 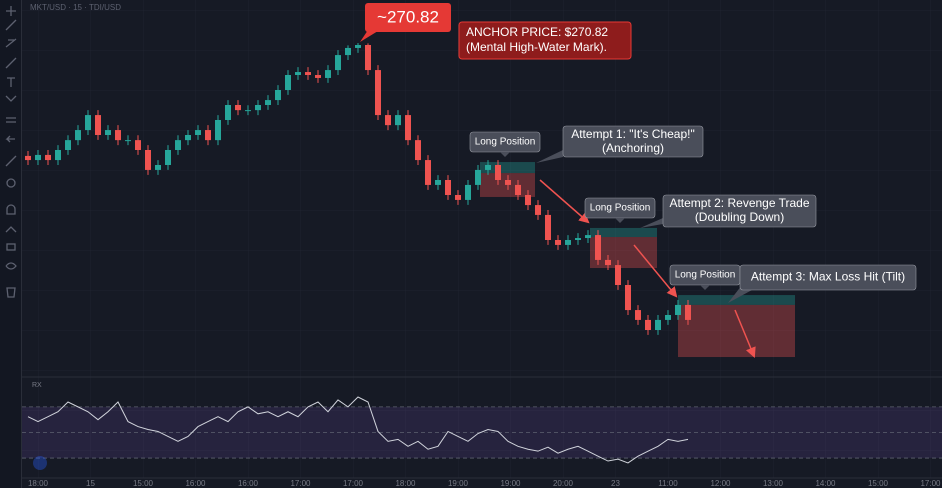 What do you see at coordinates (358, 430) in the screenshot?
I see `rsi-line` at bounding box center [358, 430].